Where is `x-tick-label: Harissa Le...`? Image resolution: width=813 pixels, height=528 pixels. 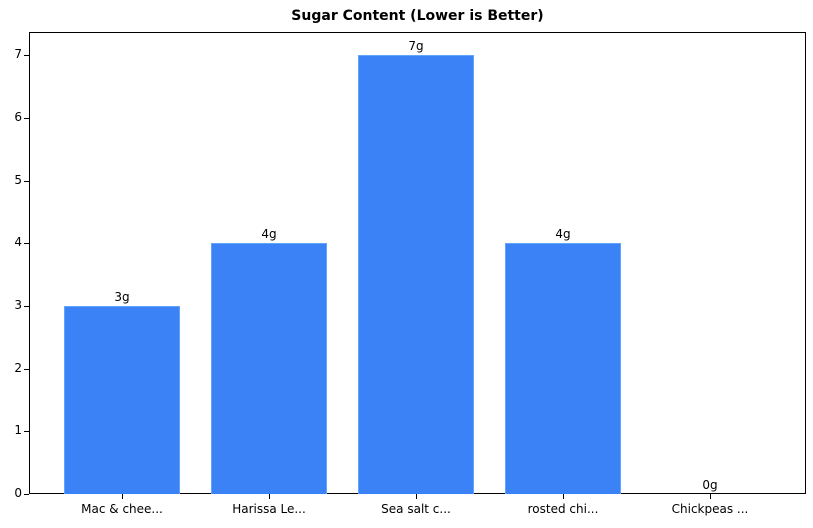 x-tick-label: Harissa Le... is located at coordinates (269, 509).